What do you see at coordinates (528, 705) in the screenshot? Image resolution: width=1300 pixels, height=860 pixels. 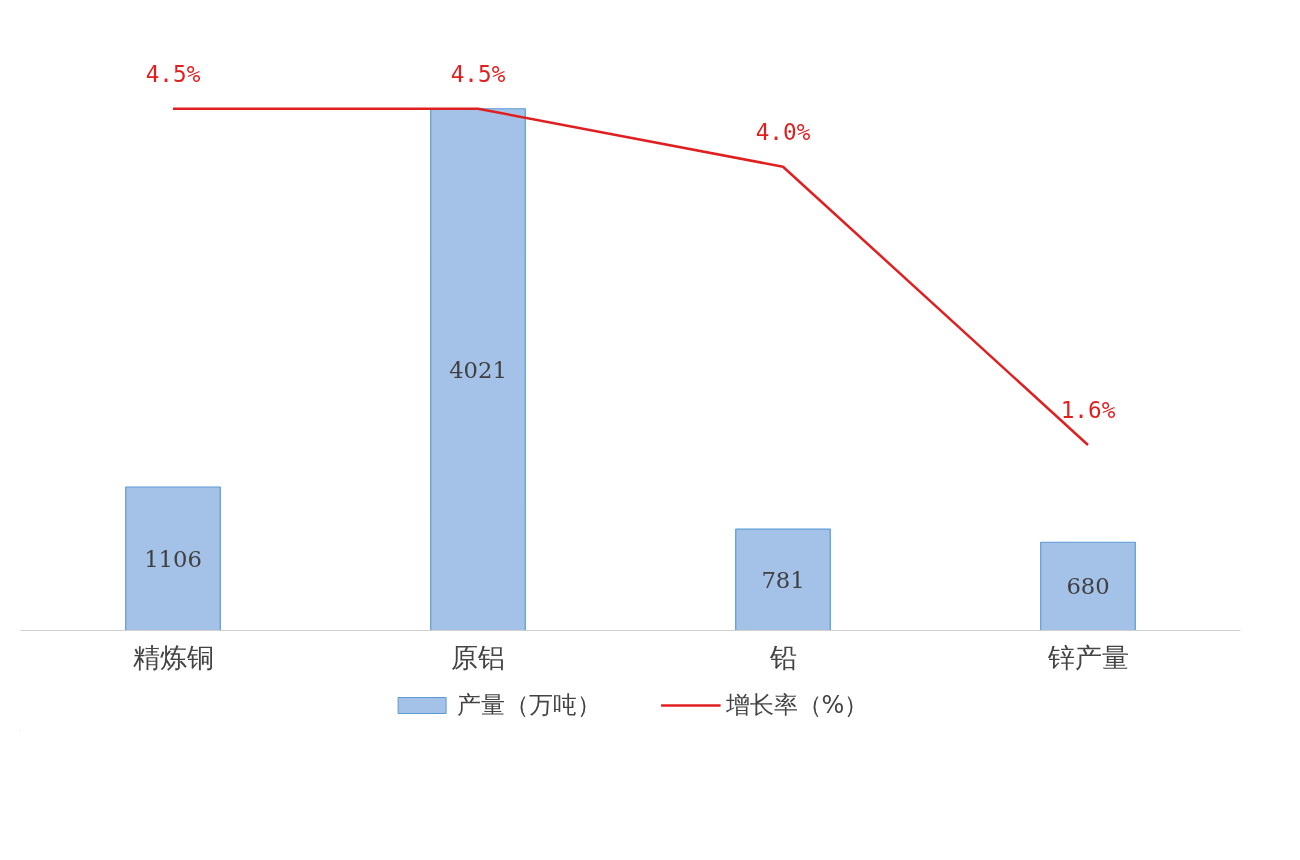 I see `legend-label: 产量（万吨）` at bounding box center [528, 705].